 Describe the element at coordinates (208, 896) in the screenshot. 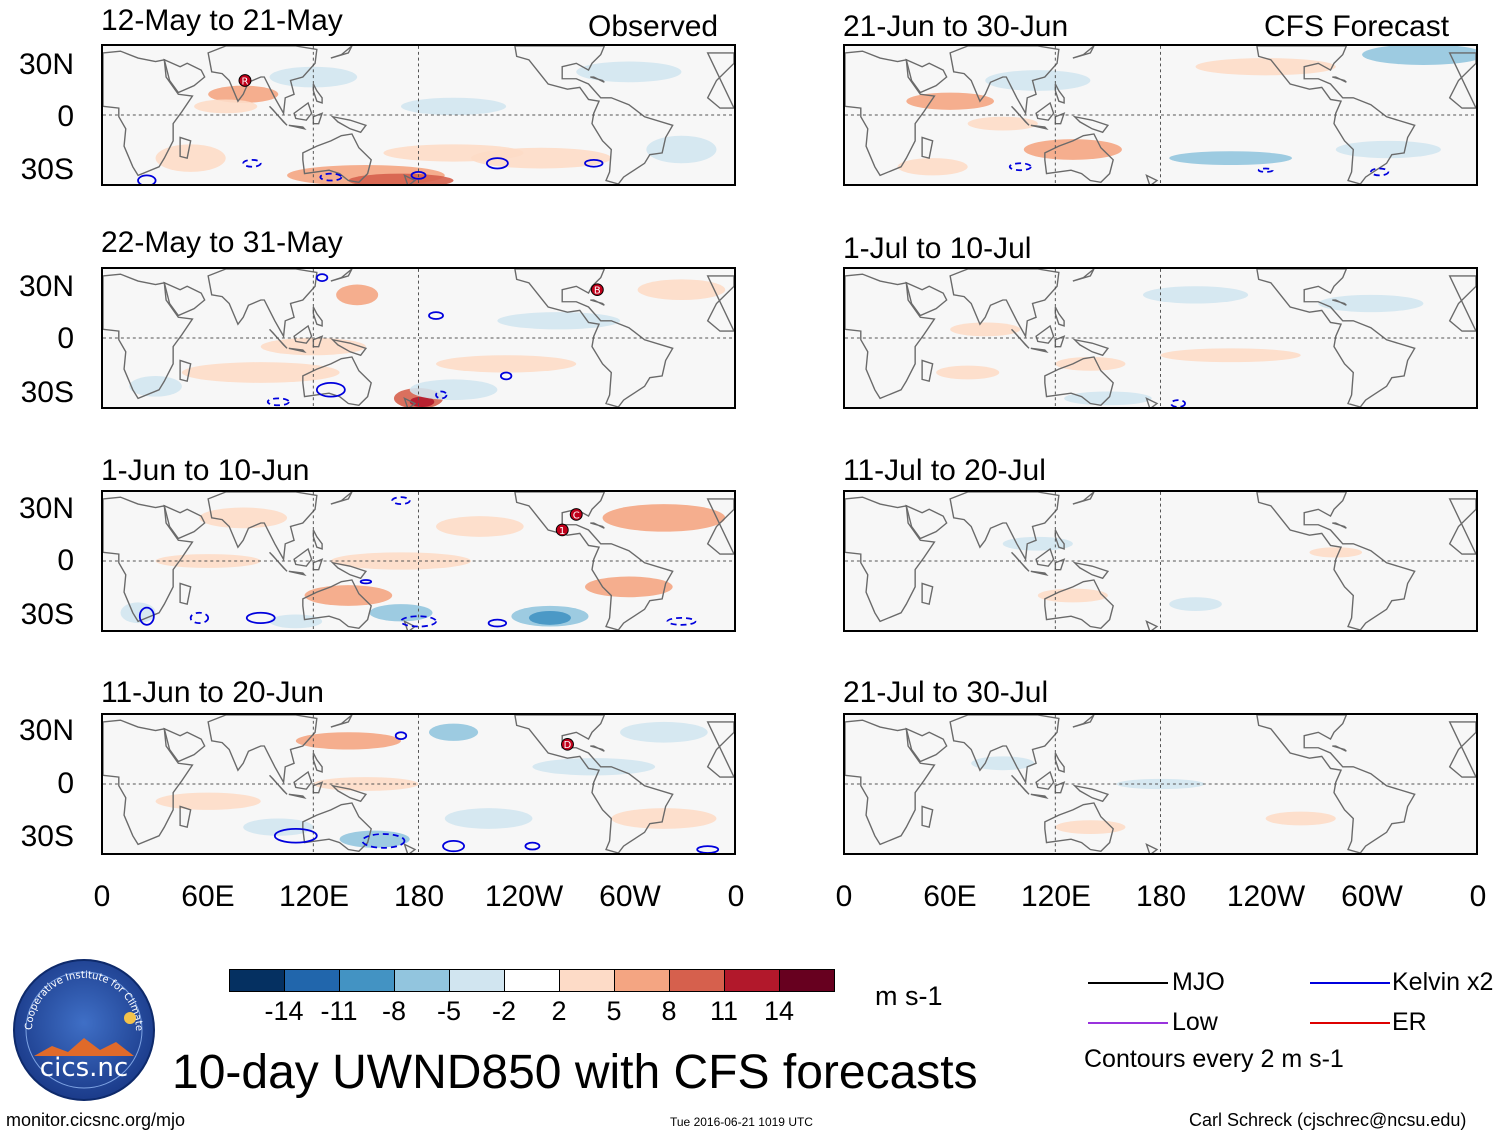

I see `lon-label-obs-60e: 60E` at that location.